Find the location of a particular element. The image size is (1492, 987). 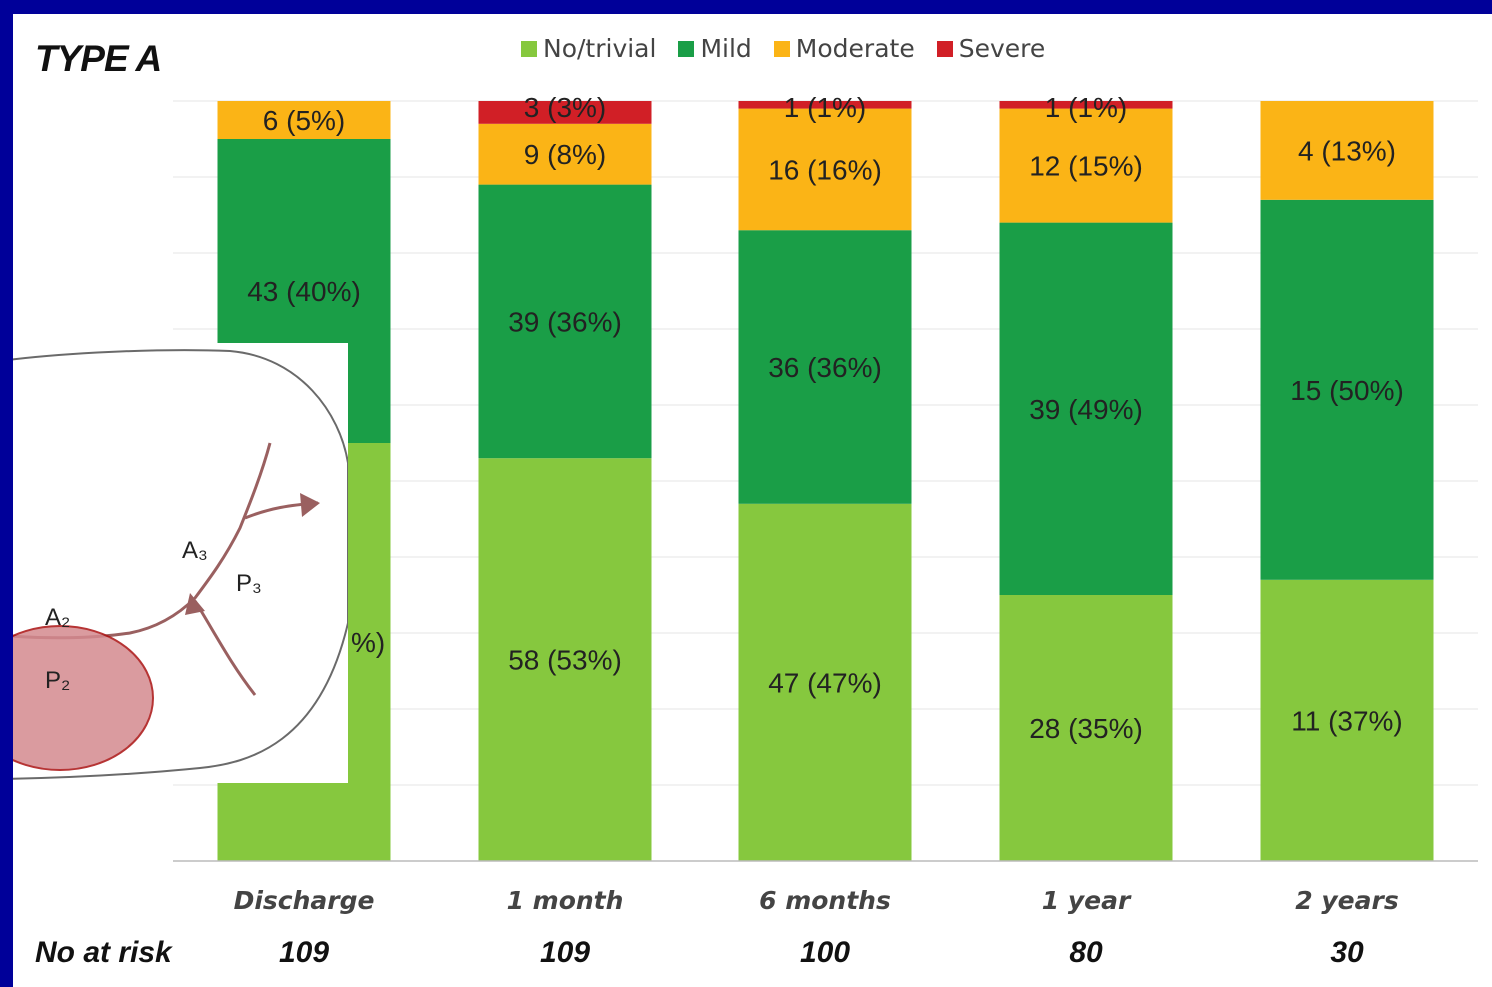

legend-label: Mild is located at coordinates (726, 48).